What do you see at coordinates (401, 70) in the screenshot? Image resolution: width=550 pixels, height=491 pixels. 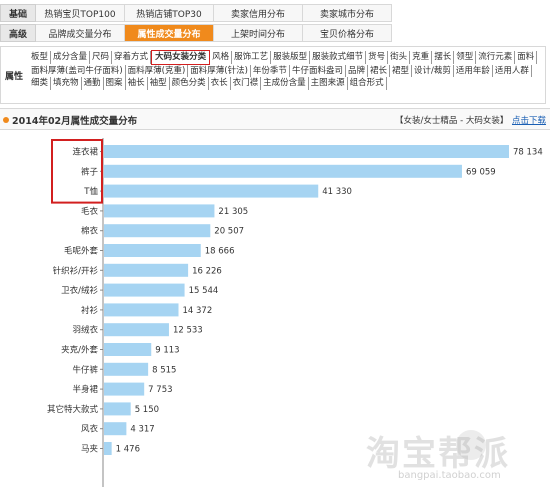 I see `attribute-item: 裙型` at bounding box center [401, 70].